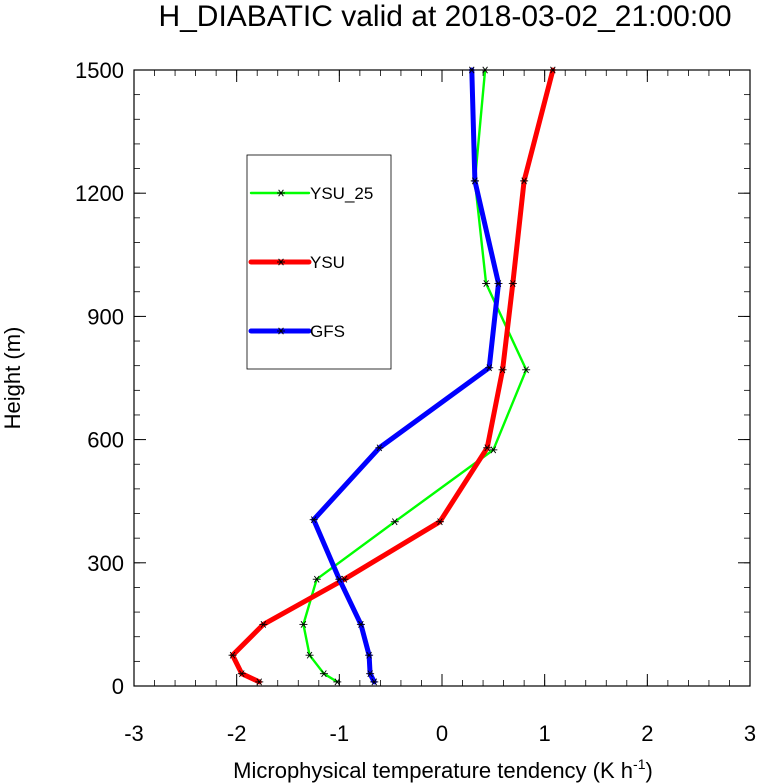 This screenshot has width=777, height=784. Describe the element at coordinates (639, 764) in the screenshot. I see `x-axis-title-superscript: -1` at that location.